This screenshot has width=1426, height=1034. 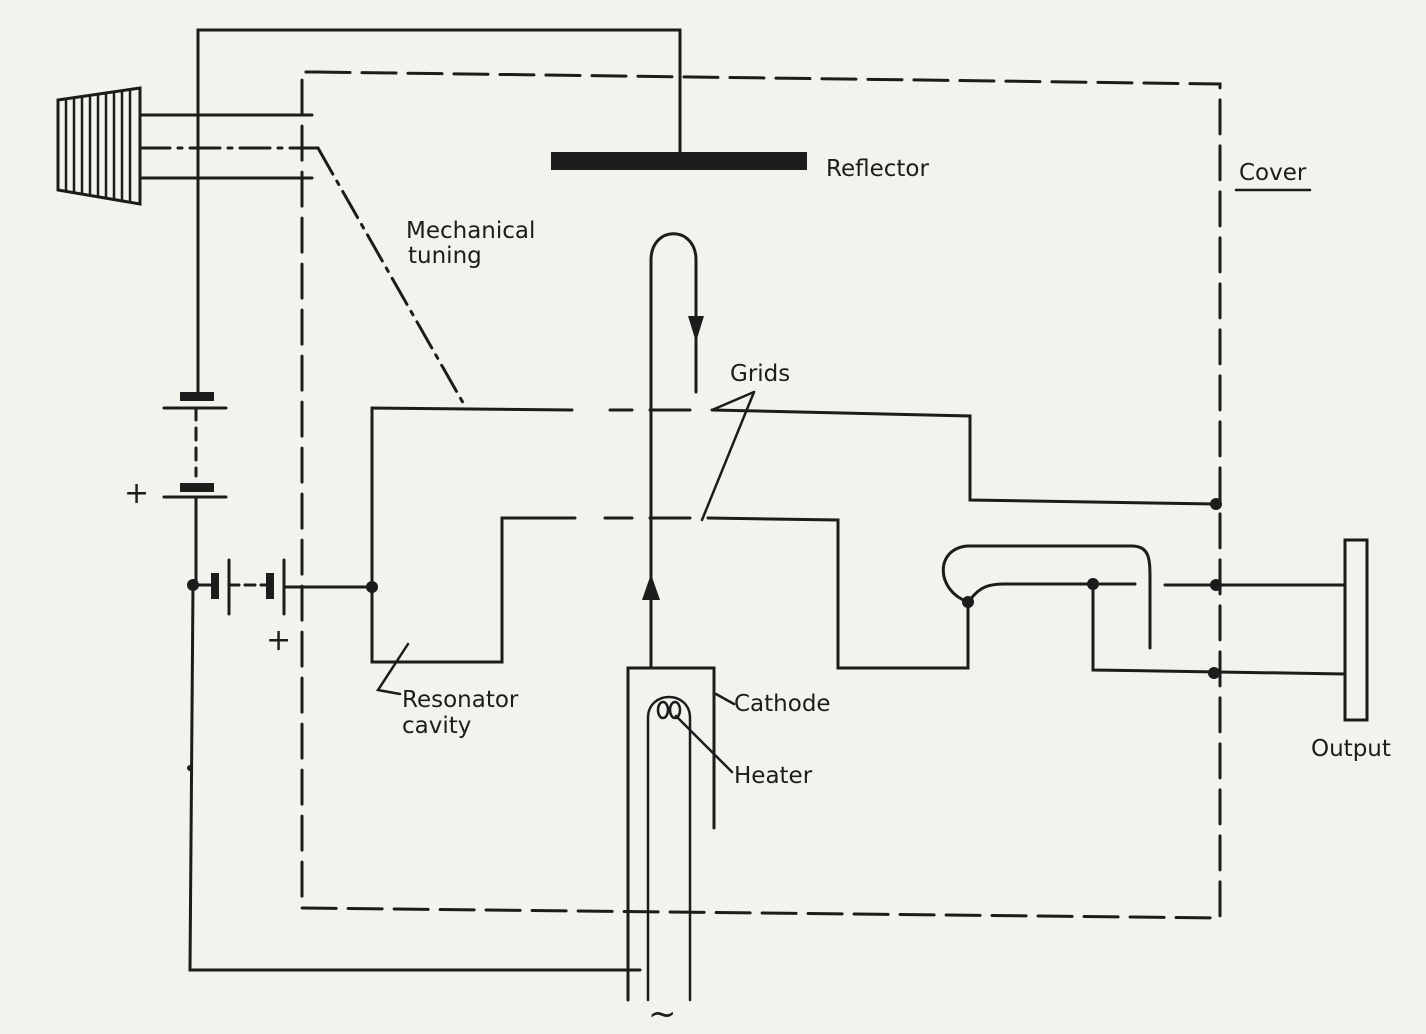 What do you see at coordinates (229, 146) in the screenshot?
I see `tuning-shaft` at bounding box center [229, 146].